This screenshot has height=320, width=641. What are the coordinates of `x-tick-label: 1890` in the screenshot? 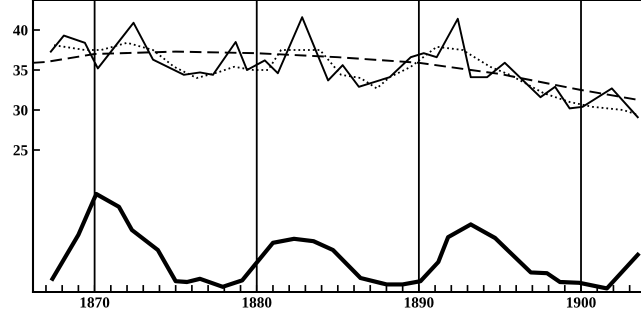 It's located at (419, 302).